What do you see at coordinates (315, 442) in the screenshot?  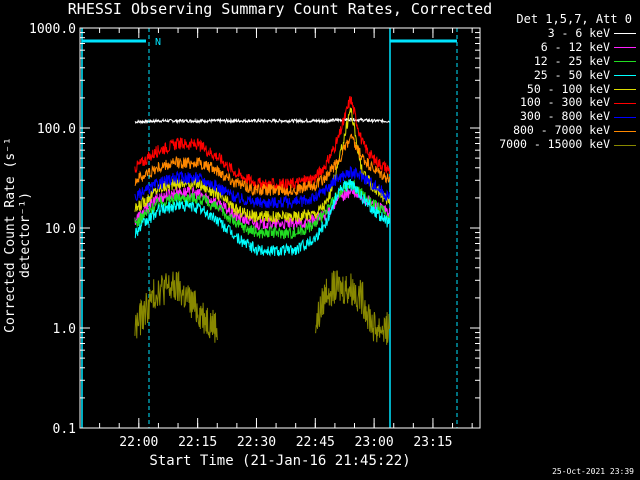 I see `x-tick-label: 22:45` at bounding box center [315, 442].